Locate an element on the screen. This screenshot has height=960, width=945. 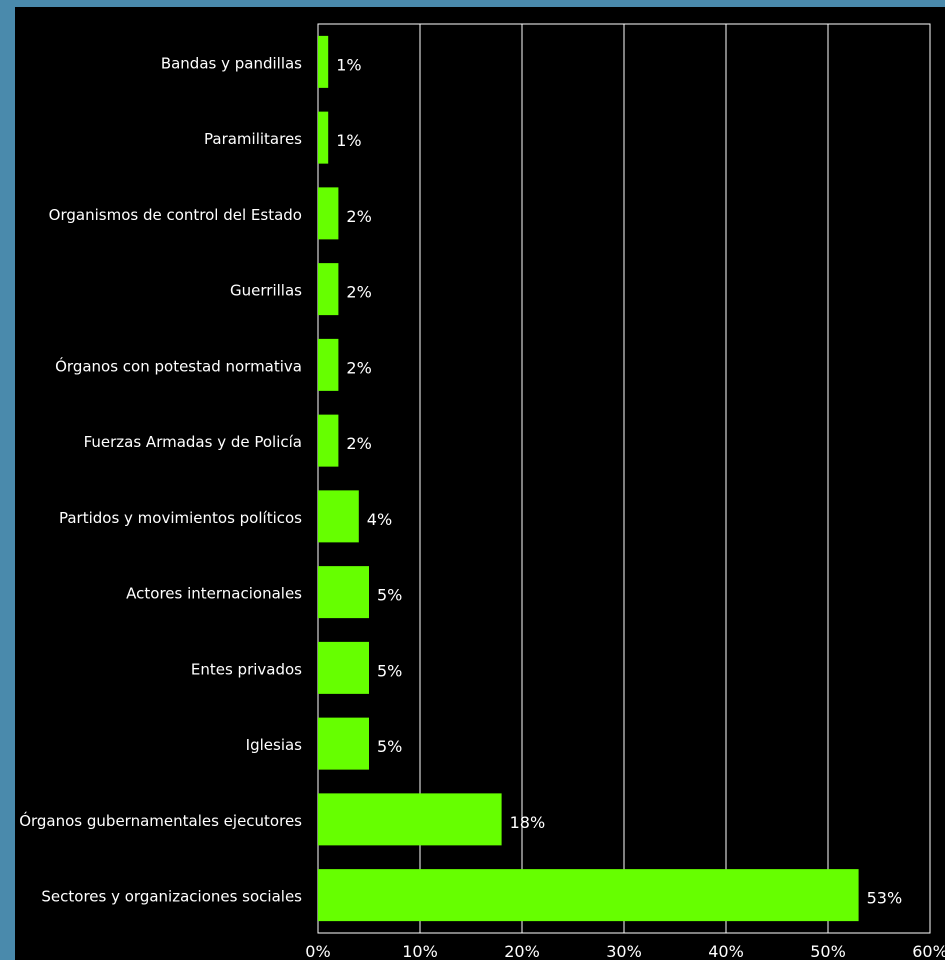
value-label: 18% is located at coordinates (528, 822).